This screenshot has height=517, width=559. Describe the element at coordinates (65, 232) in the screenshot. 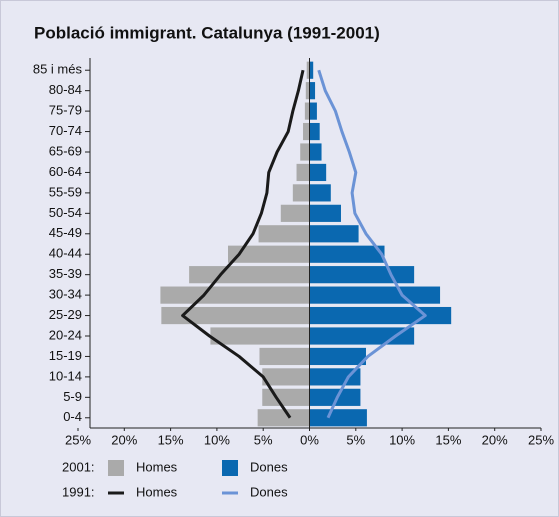

I see `y-tick-label: 45-49` at that location.